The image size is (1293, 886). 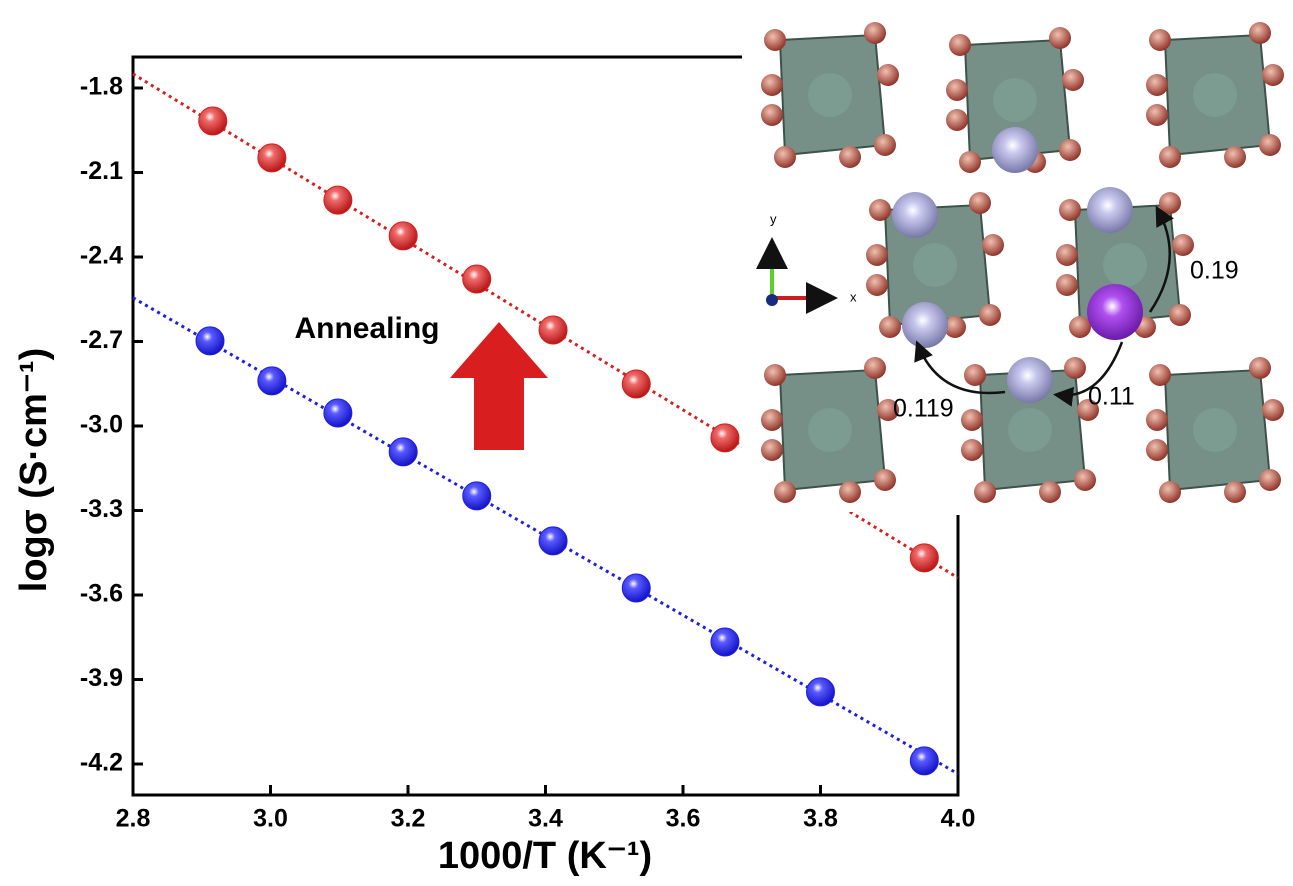 What do you see at coordinates (101, 509) in the screenshot?
I see `y-tick-label: -3.3` at bounding box center [101, 509].